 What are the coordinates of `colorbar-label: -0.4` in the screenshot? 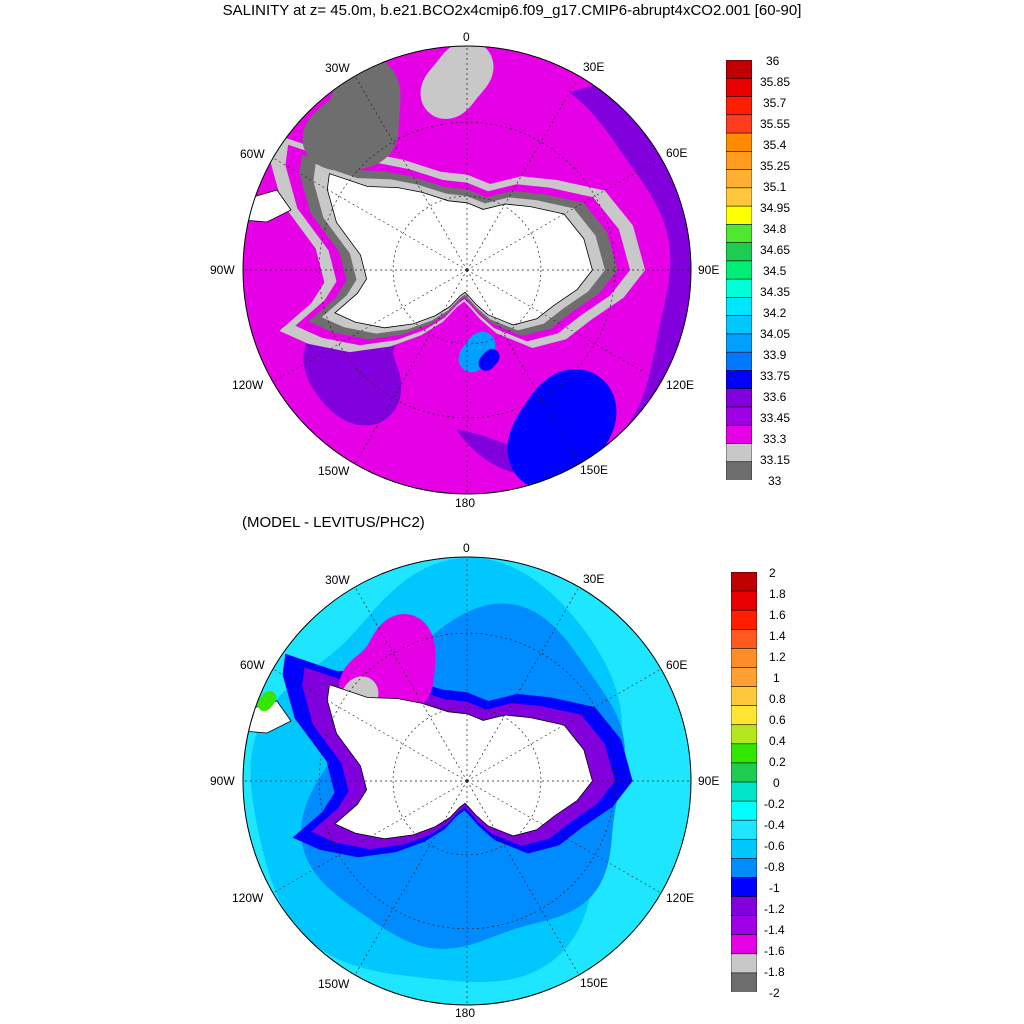 It's located at (774, 825).